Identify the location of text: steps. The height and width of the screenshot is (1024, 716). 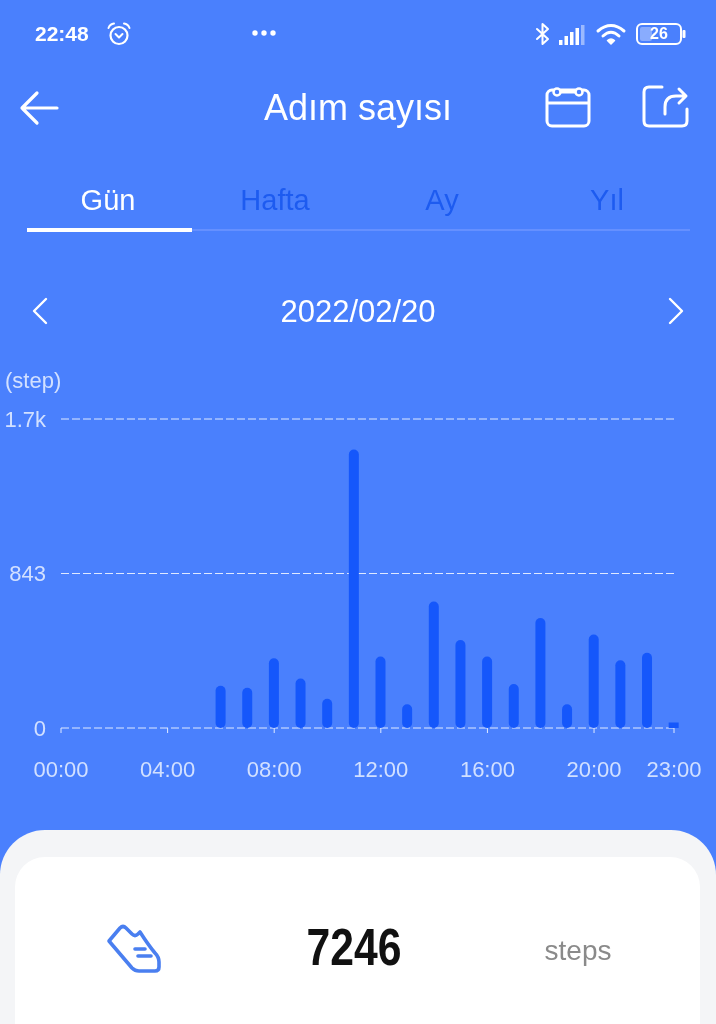
(578, 951).